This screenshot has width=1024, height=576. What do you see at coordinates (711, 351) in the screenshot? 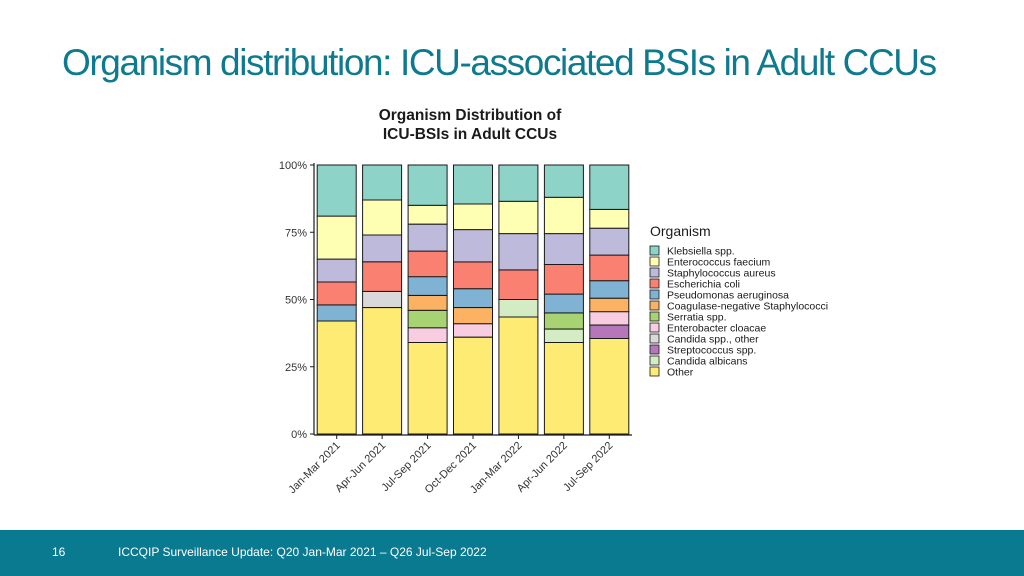
I see `legend-label: Streptococcus spp.` at bounding box center [711, 351].